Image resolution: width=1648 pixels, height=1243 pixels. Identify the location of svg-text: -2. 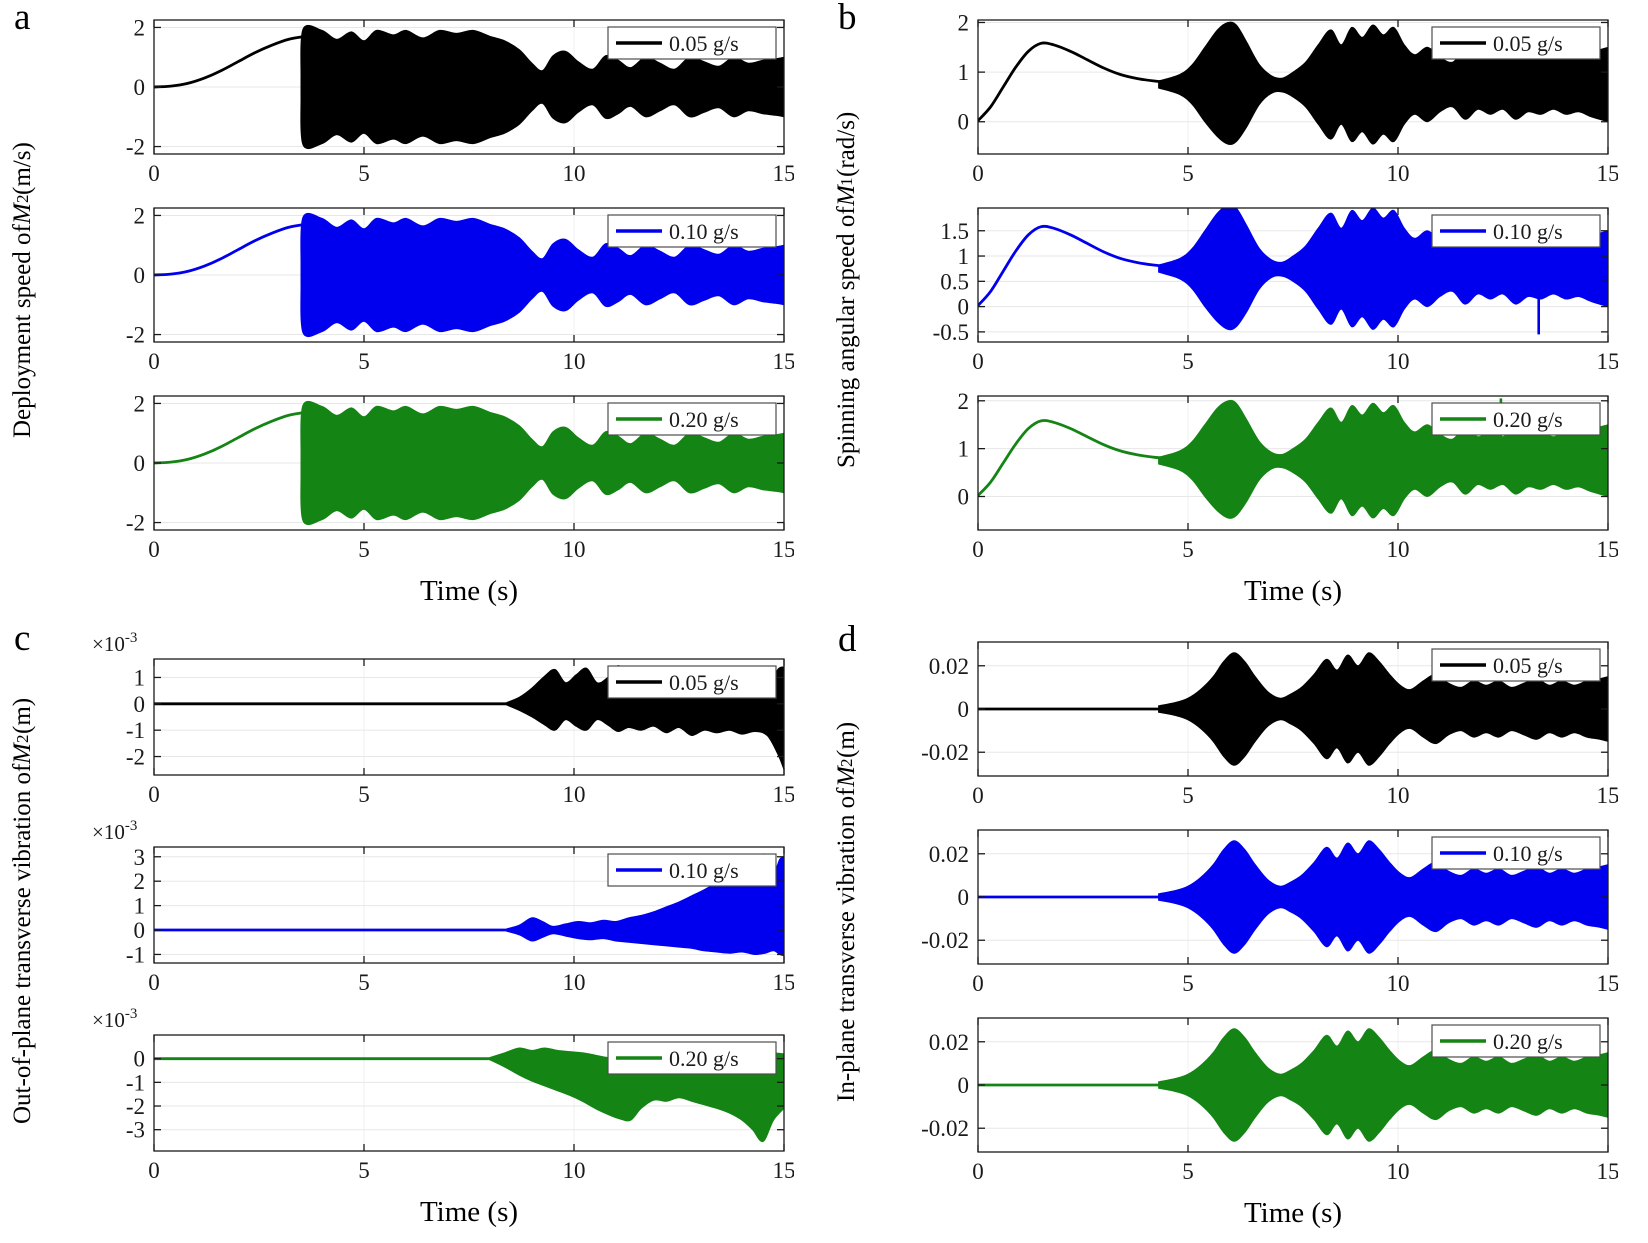
(135, 335).